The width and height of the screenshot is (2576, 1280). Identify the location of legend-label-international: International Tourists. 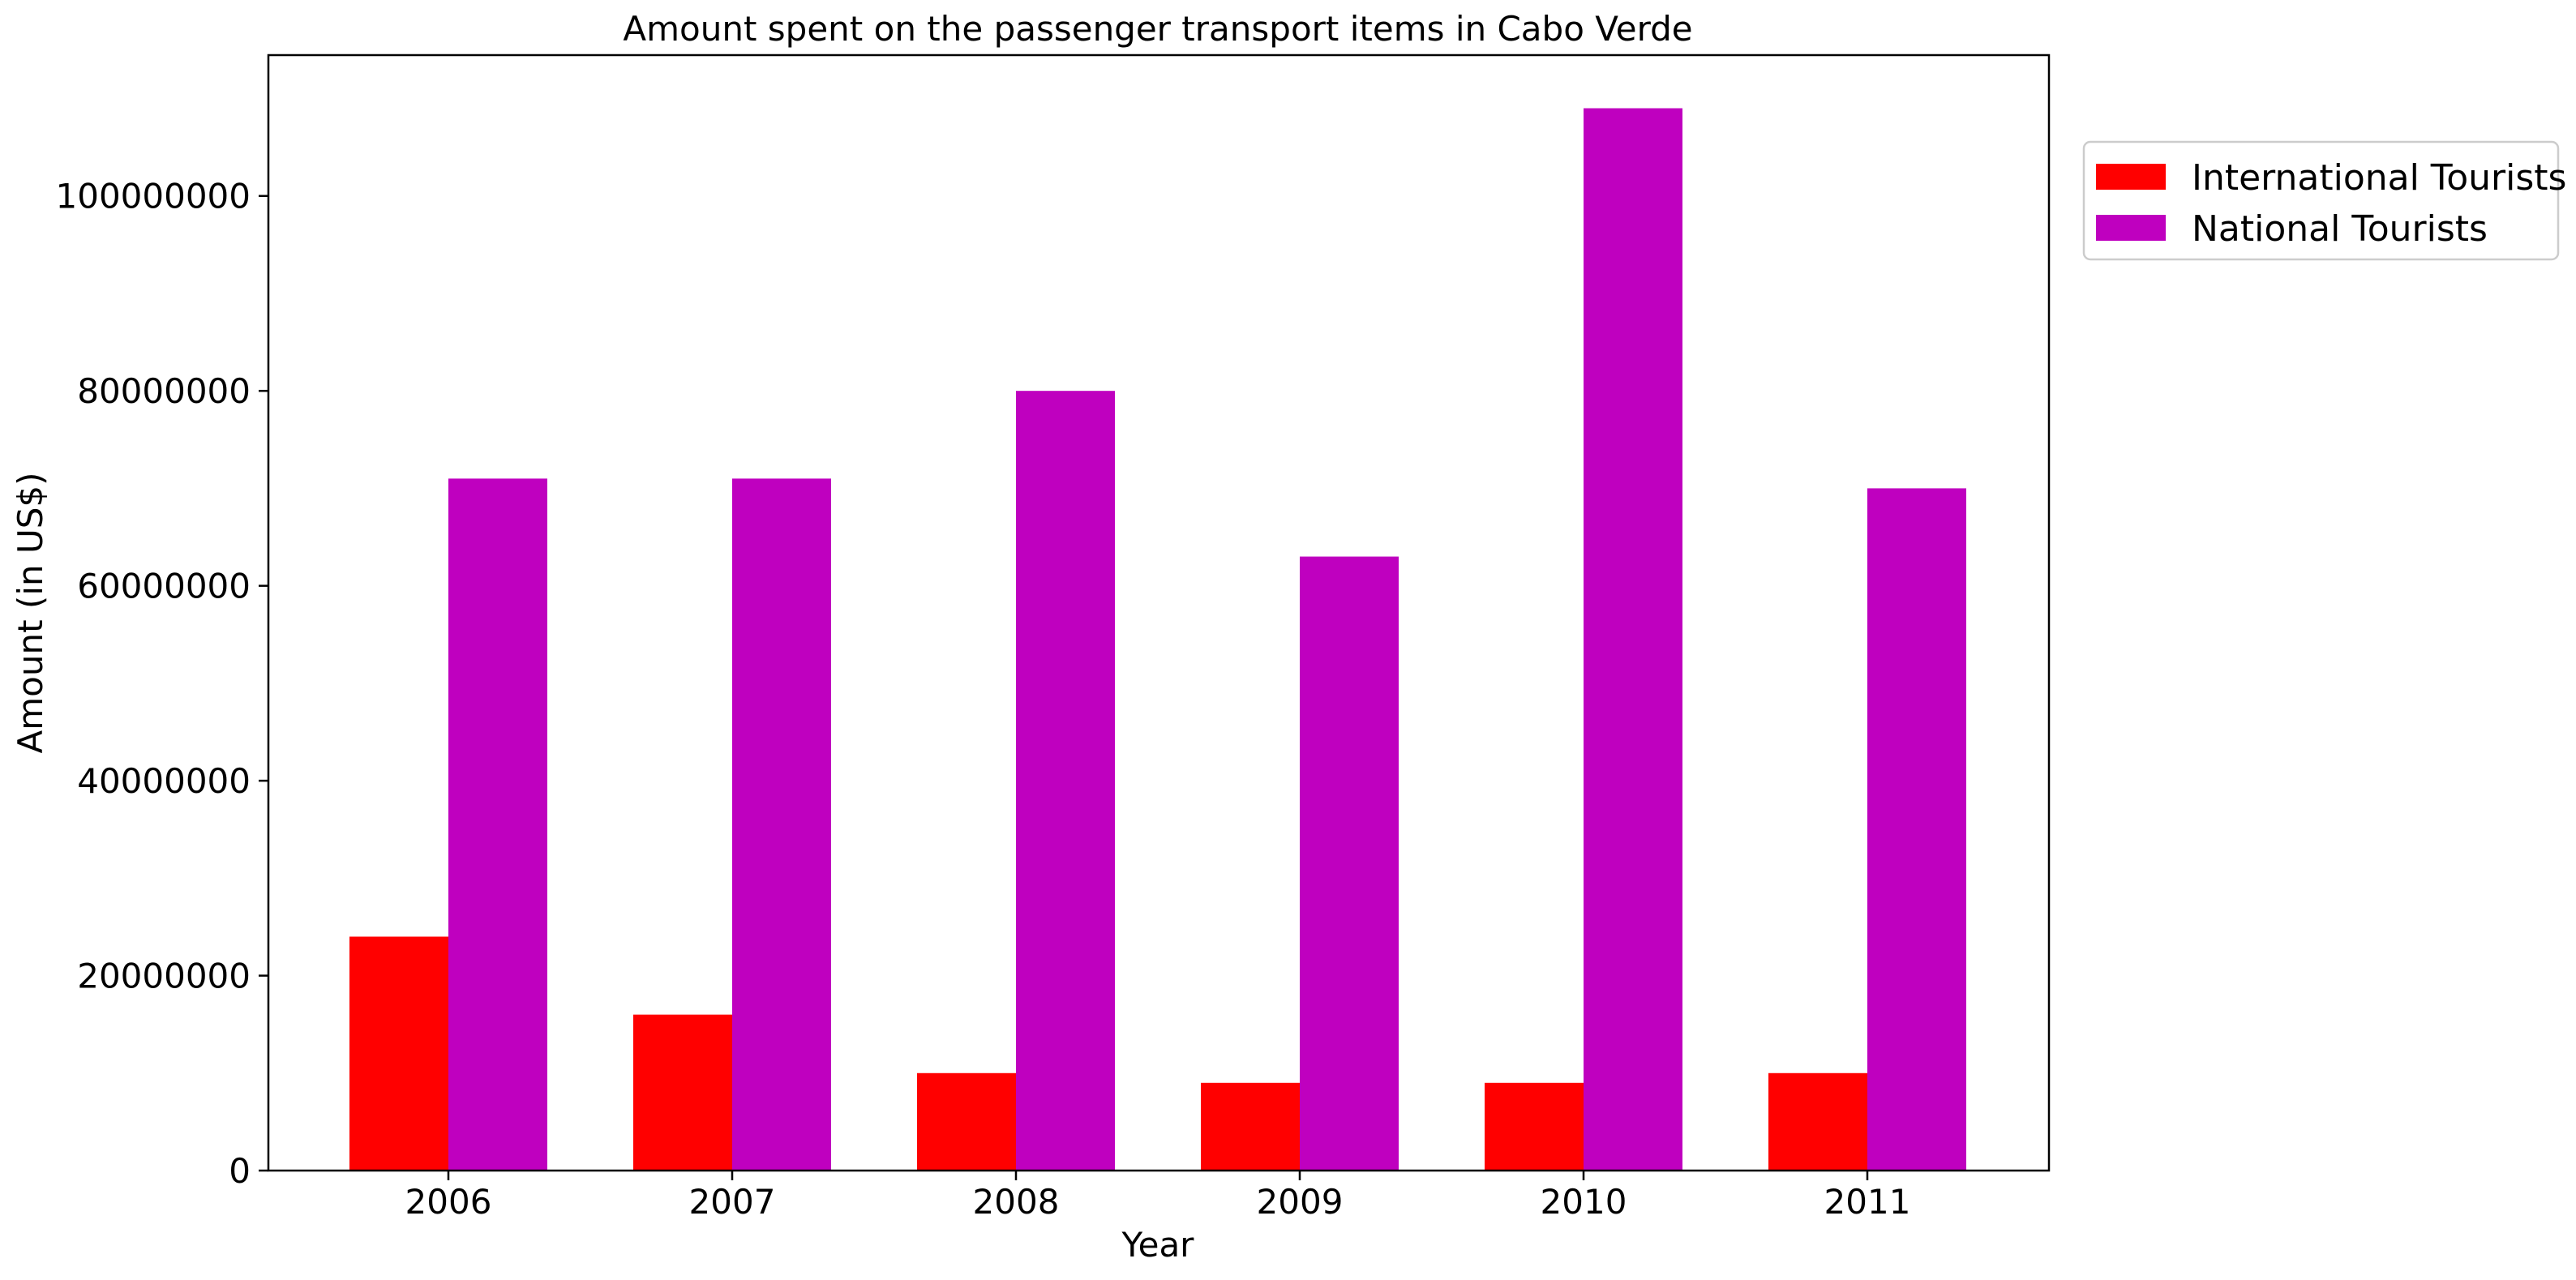
(2379, 178).